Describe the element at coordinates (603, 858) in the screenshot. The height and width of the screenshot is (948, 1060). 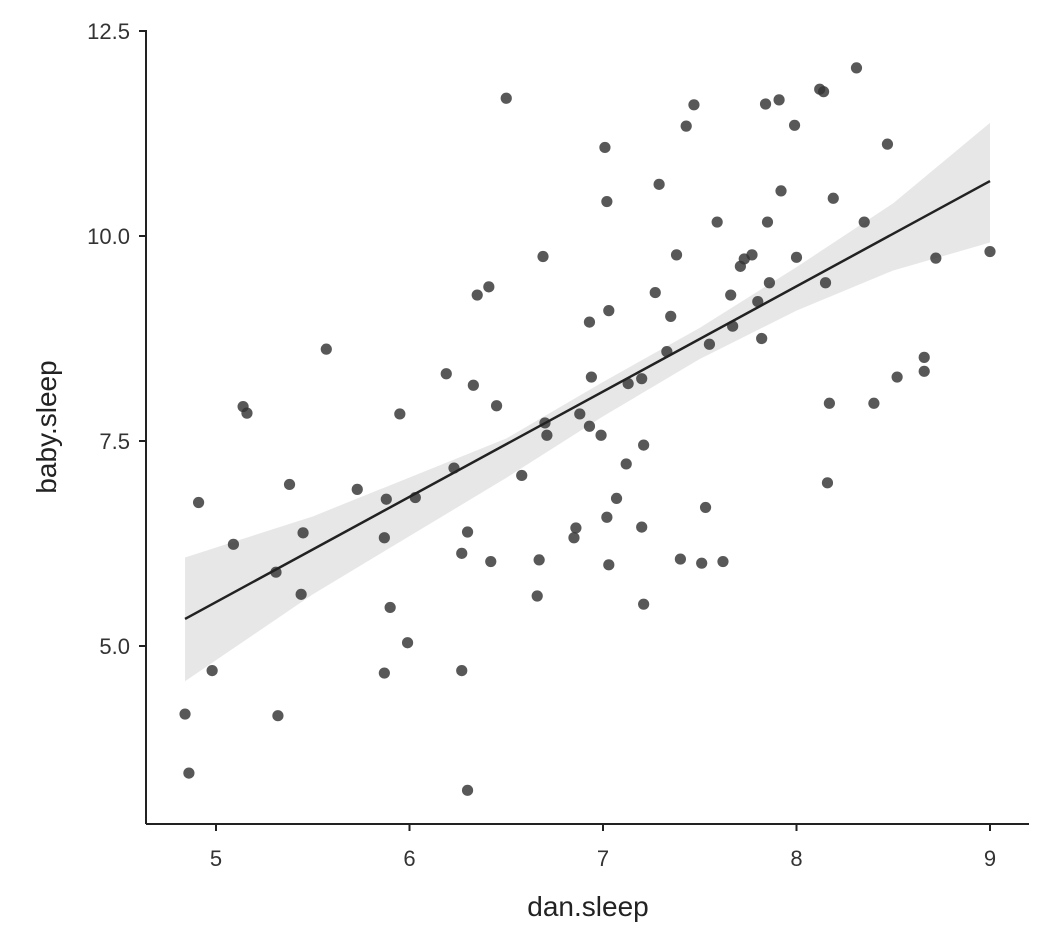
I see `x-tick-label-7: 7` at that location.